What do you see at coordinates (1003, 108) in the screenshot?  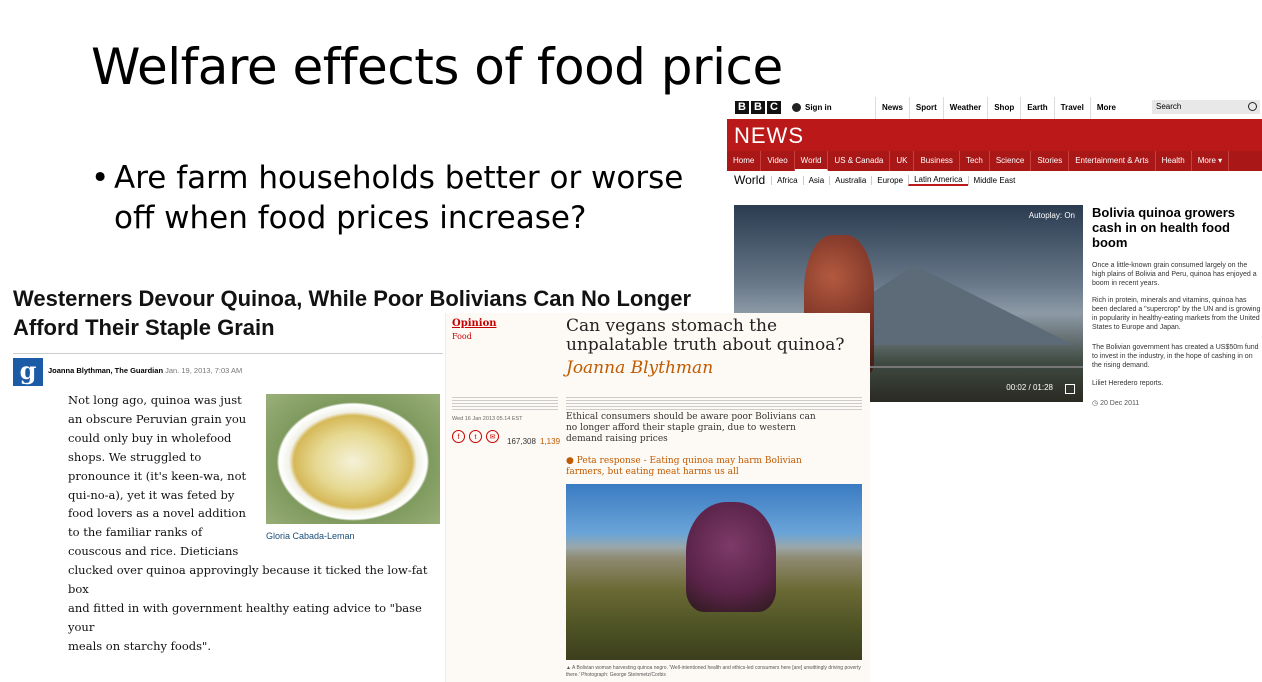 I see `bbc-nav-shop: Shop` at bounding box center [1003, 108].